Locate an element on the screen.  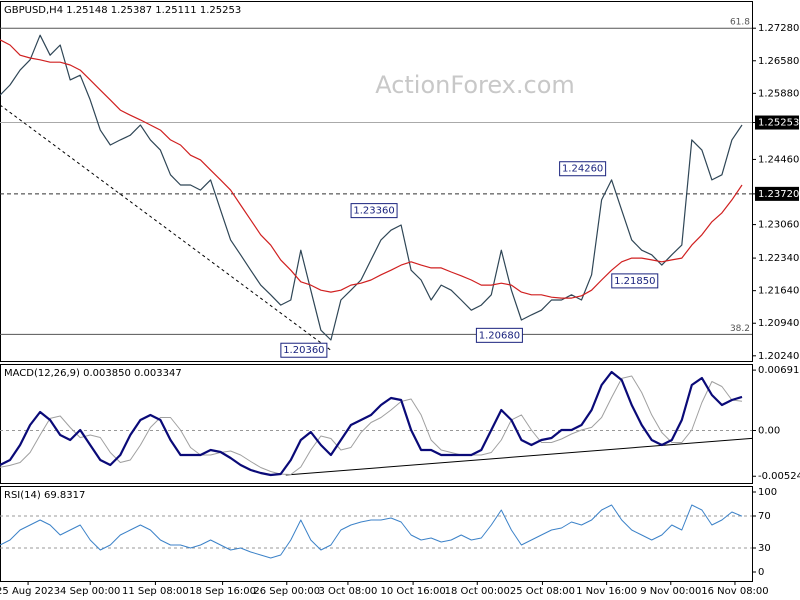
panel-title: MACD(12,26,9) 0.003850 0.003347 is located at coordinates (93, 373).